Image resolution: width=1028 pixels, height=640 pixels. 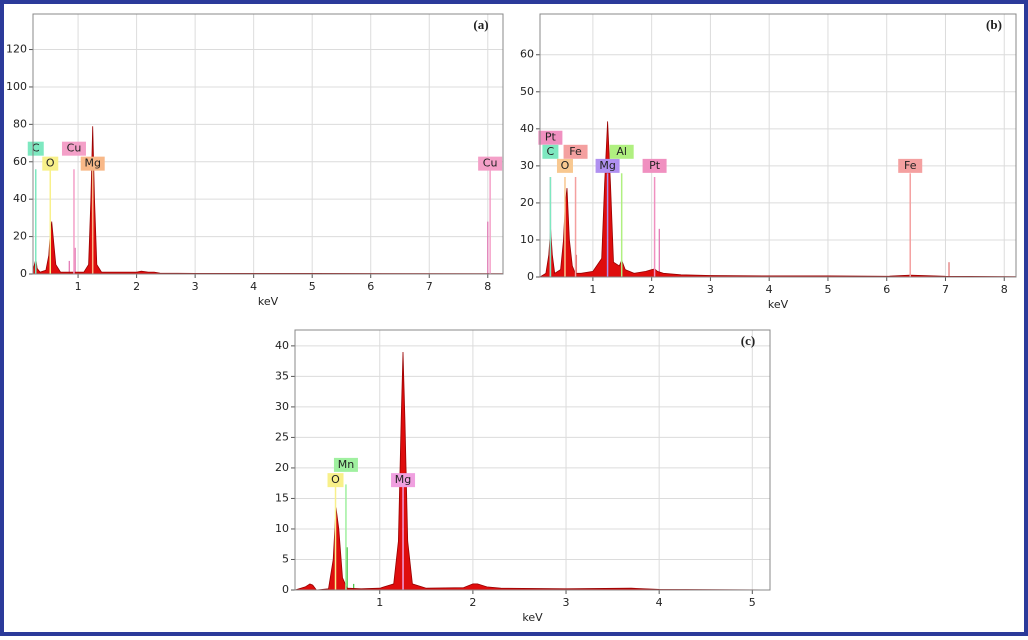 What do you see at coordinates (16, 49) in the screenshot?
I see `y-tick-label: 120` at bounding box center [16, 49].